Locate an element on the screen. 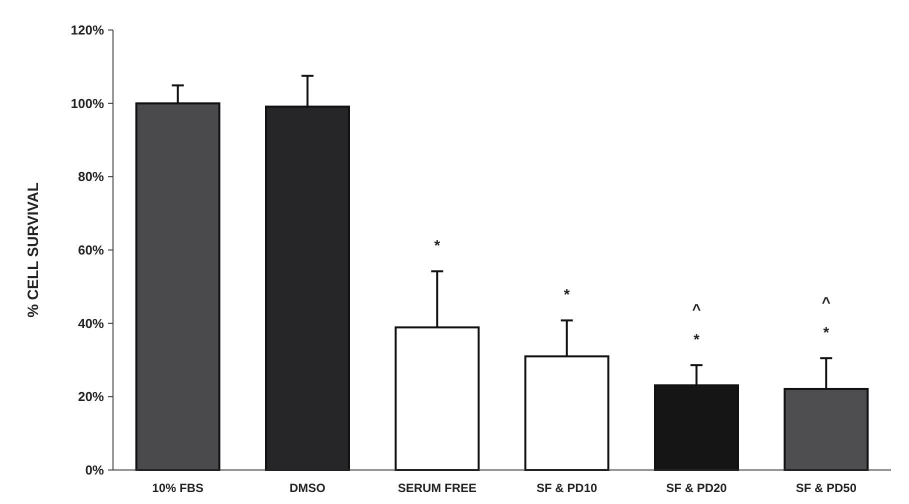 Image resolution: width=909 pixels, height=504 pixels. y-tick-label: 60% is located at coordinates (91, 250).